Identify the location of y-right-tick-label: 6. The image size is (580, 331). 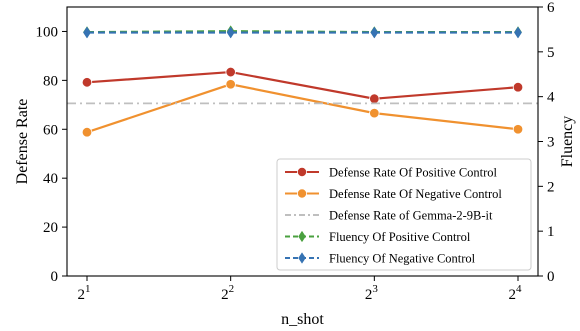
(551, 8).